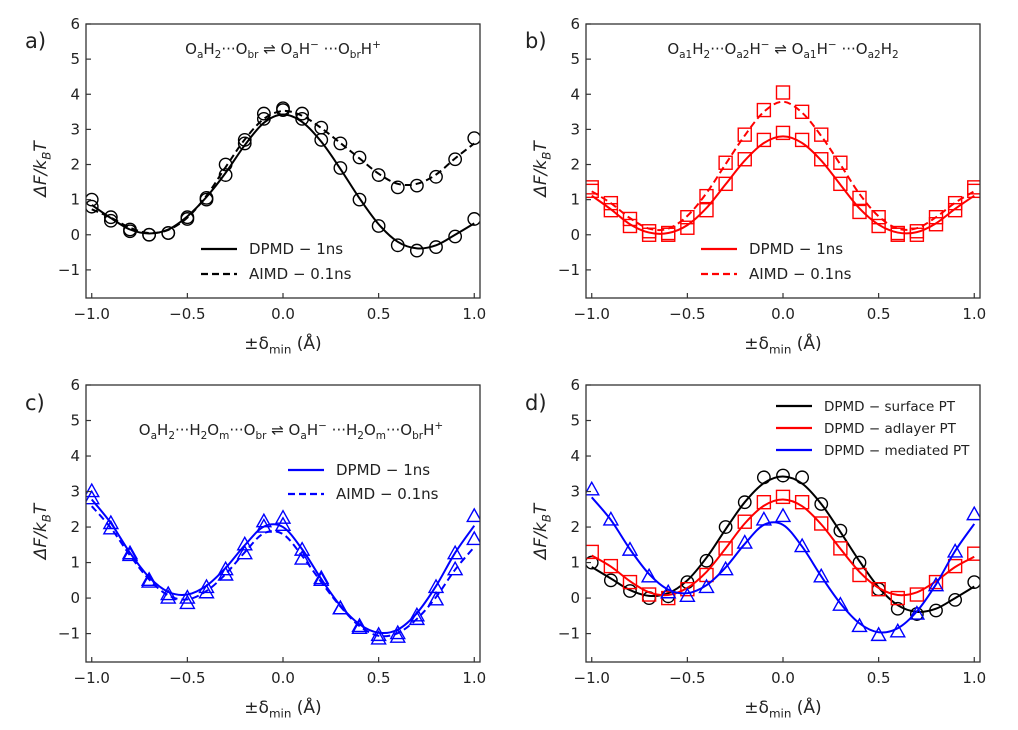  I want to click on x-tick-label: 0.0, so click(783, 314).